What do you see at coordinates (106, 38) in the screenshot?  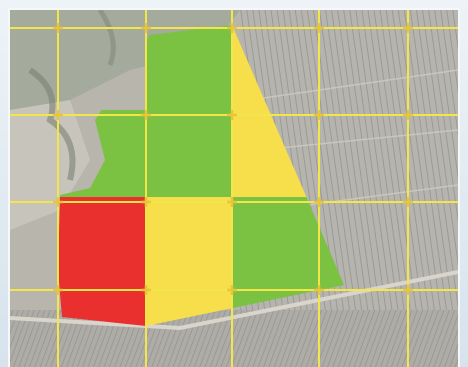 I see `tree-line-north` at bounding box center [106, 38].